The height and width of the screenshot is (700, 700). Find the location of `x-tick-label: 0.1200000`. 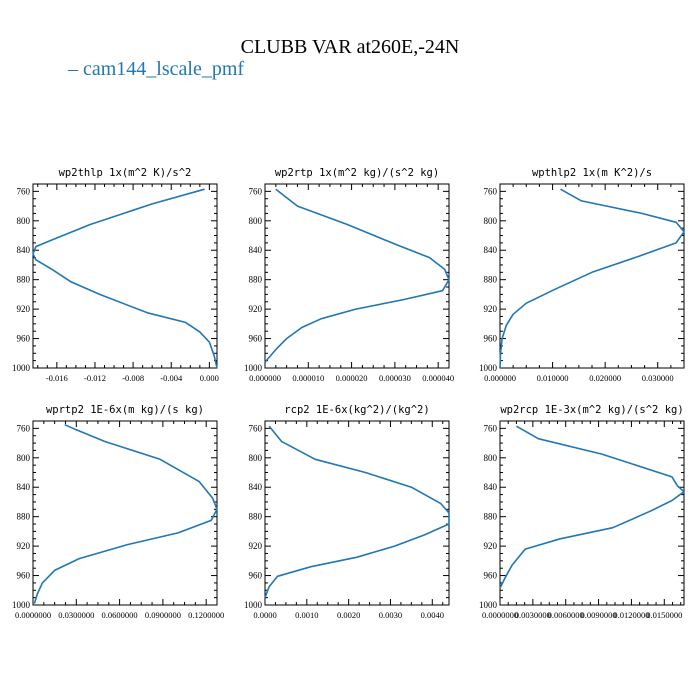

x-tick-label: 0.1200000 is located at coordinates (206, 615).